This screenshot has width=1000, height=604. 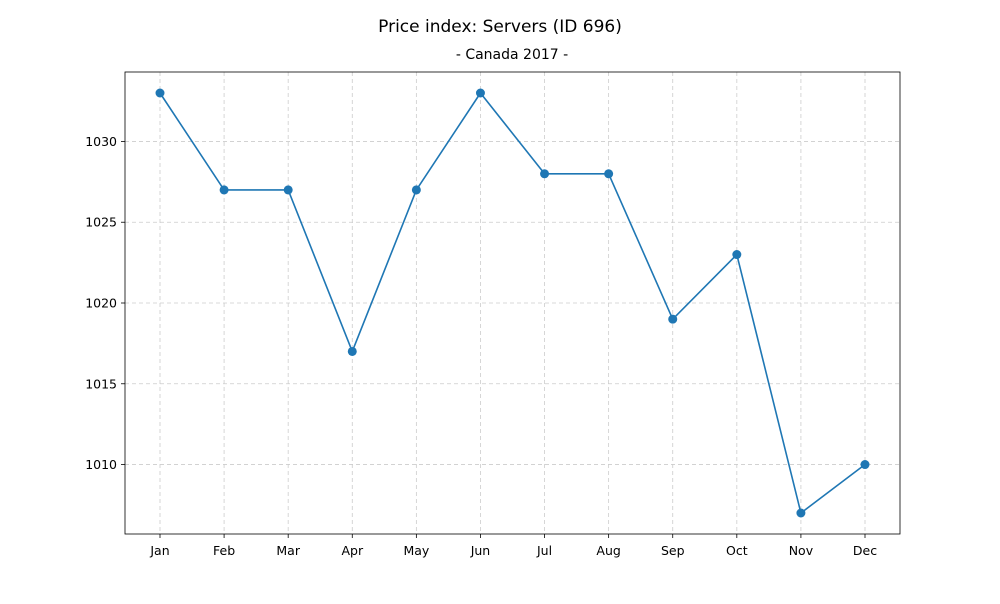 I want to click on y-tick-label: 1030, so click(x=101, y=141).